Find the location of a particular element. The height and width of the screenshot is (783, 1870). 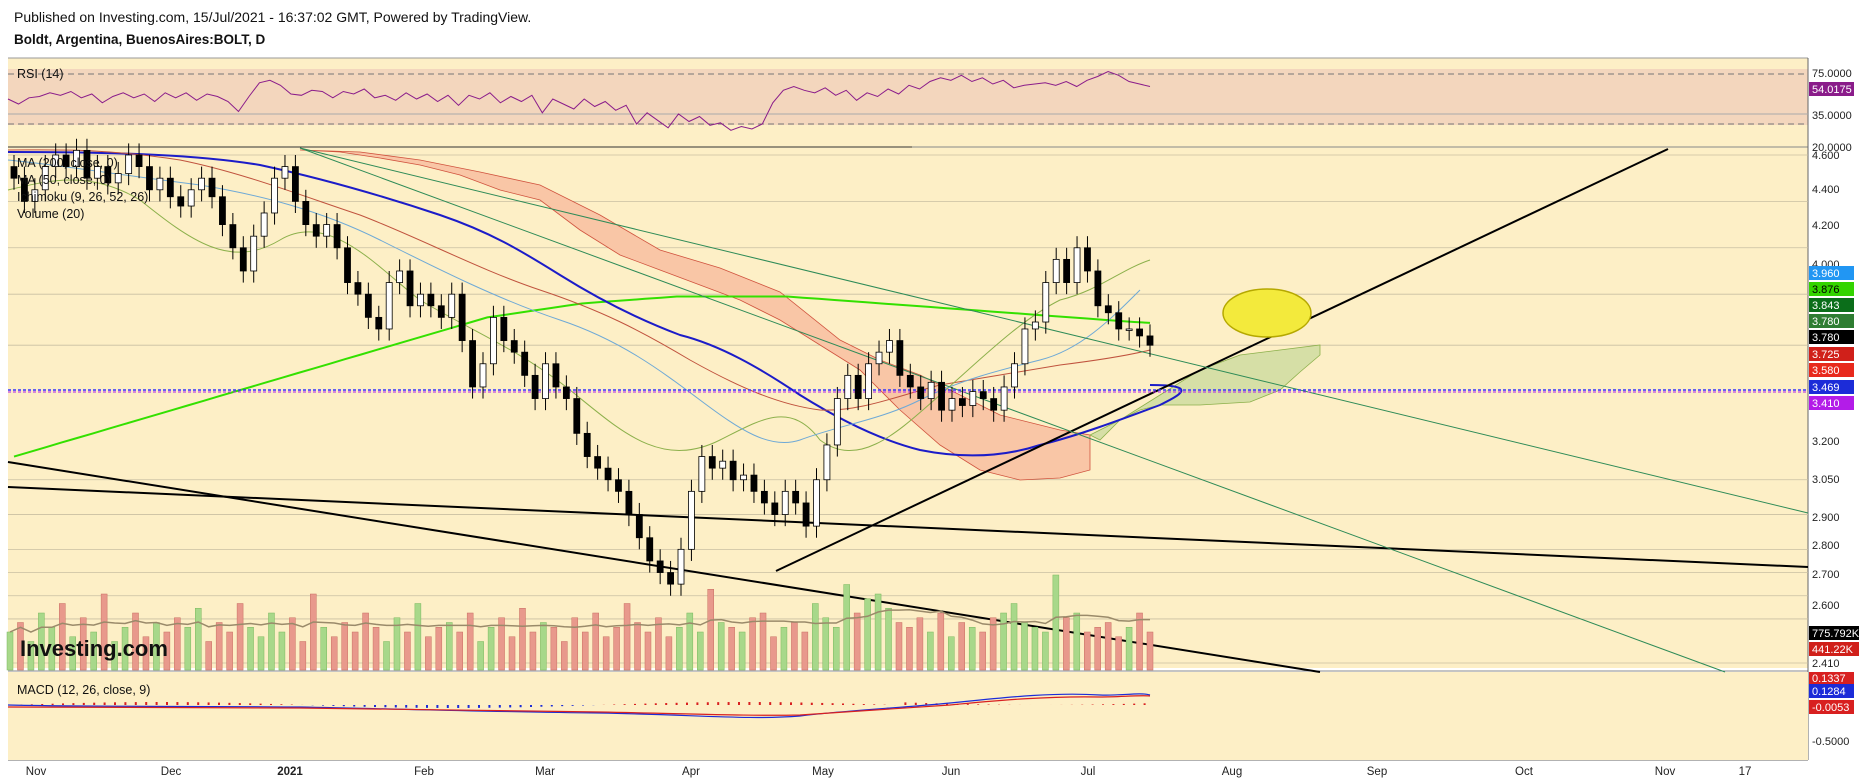

price-tick-4400: 4.400 is located at coordinates (1826, 190).